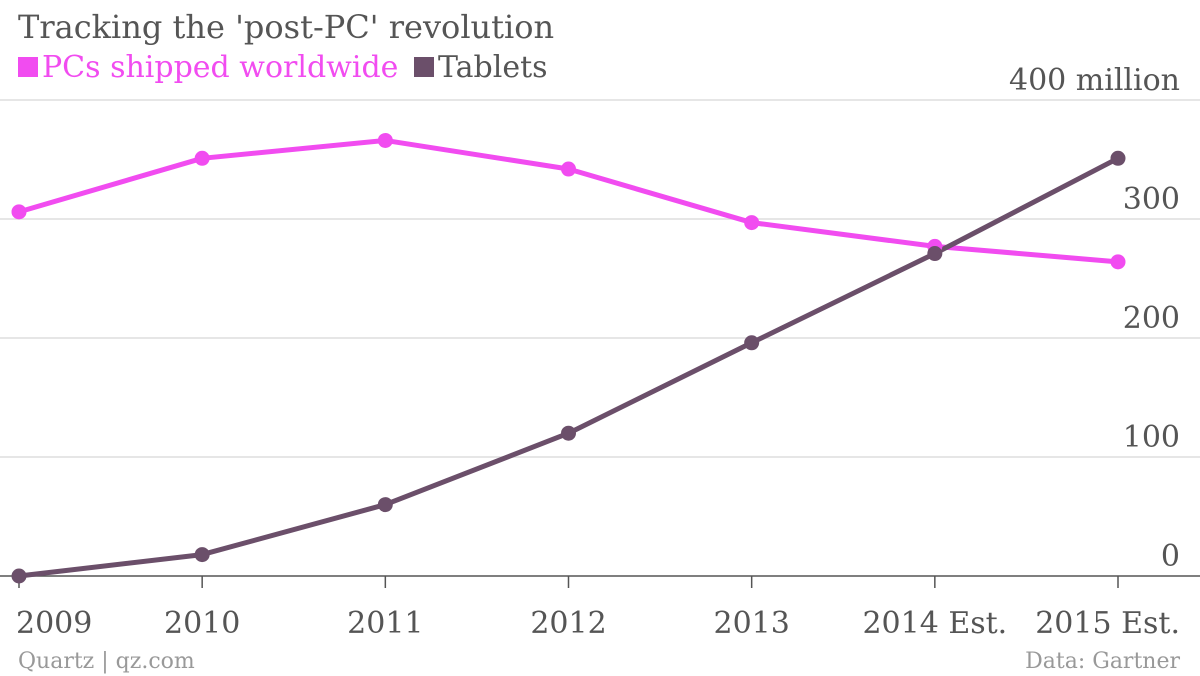  I want to click on source-text: Data: Gartner, so click(1102, 661).